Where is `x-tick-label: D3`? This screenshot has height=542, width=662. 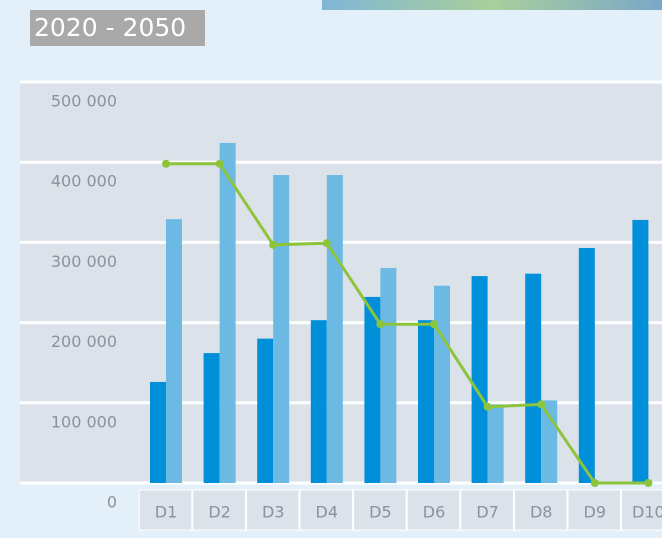
x-tick-label: D3 is located at coordinates (273, 512).